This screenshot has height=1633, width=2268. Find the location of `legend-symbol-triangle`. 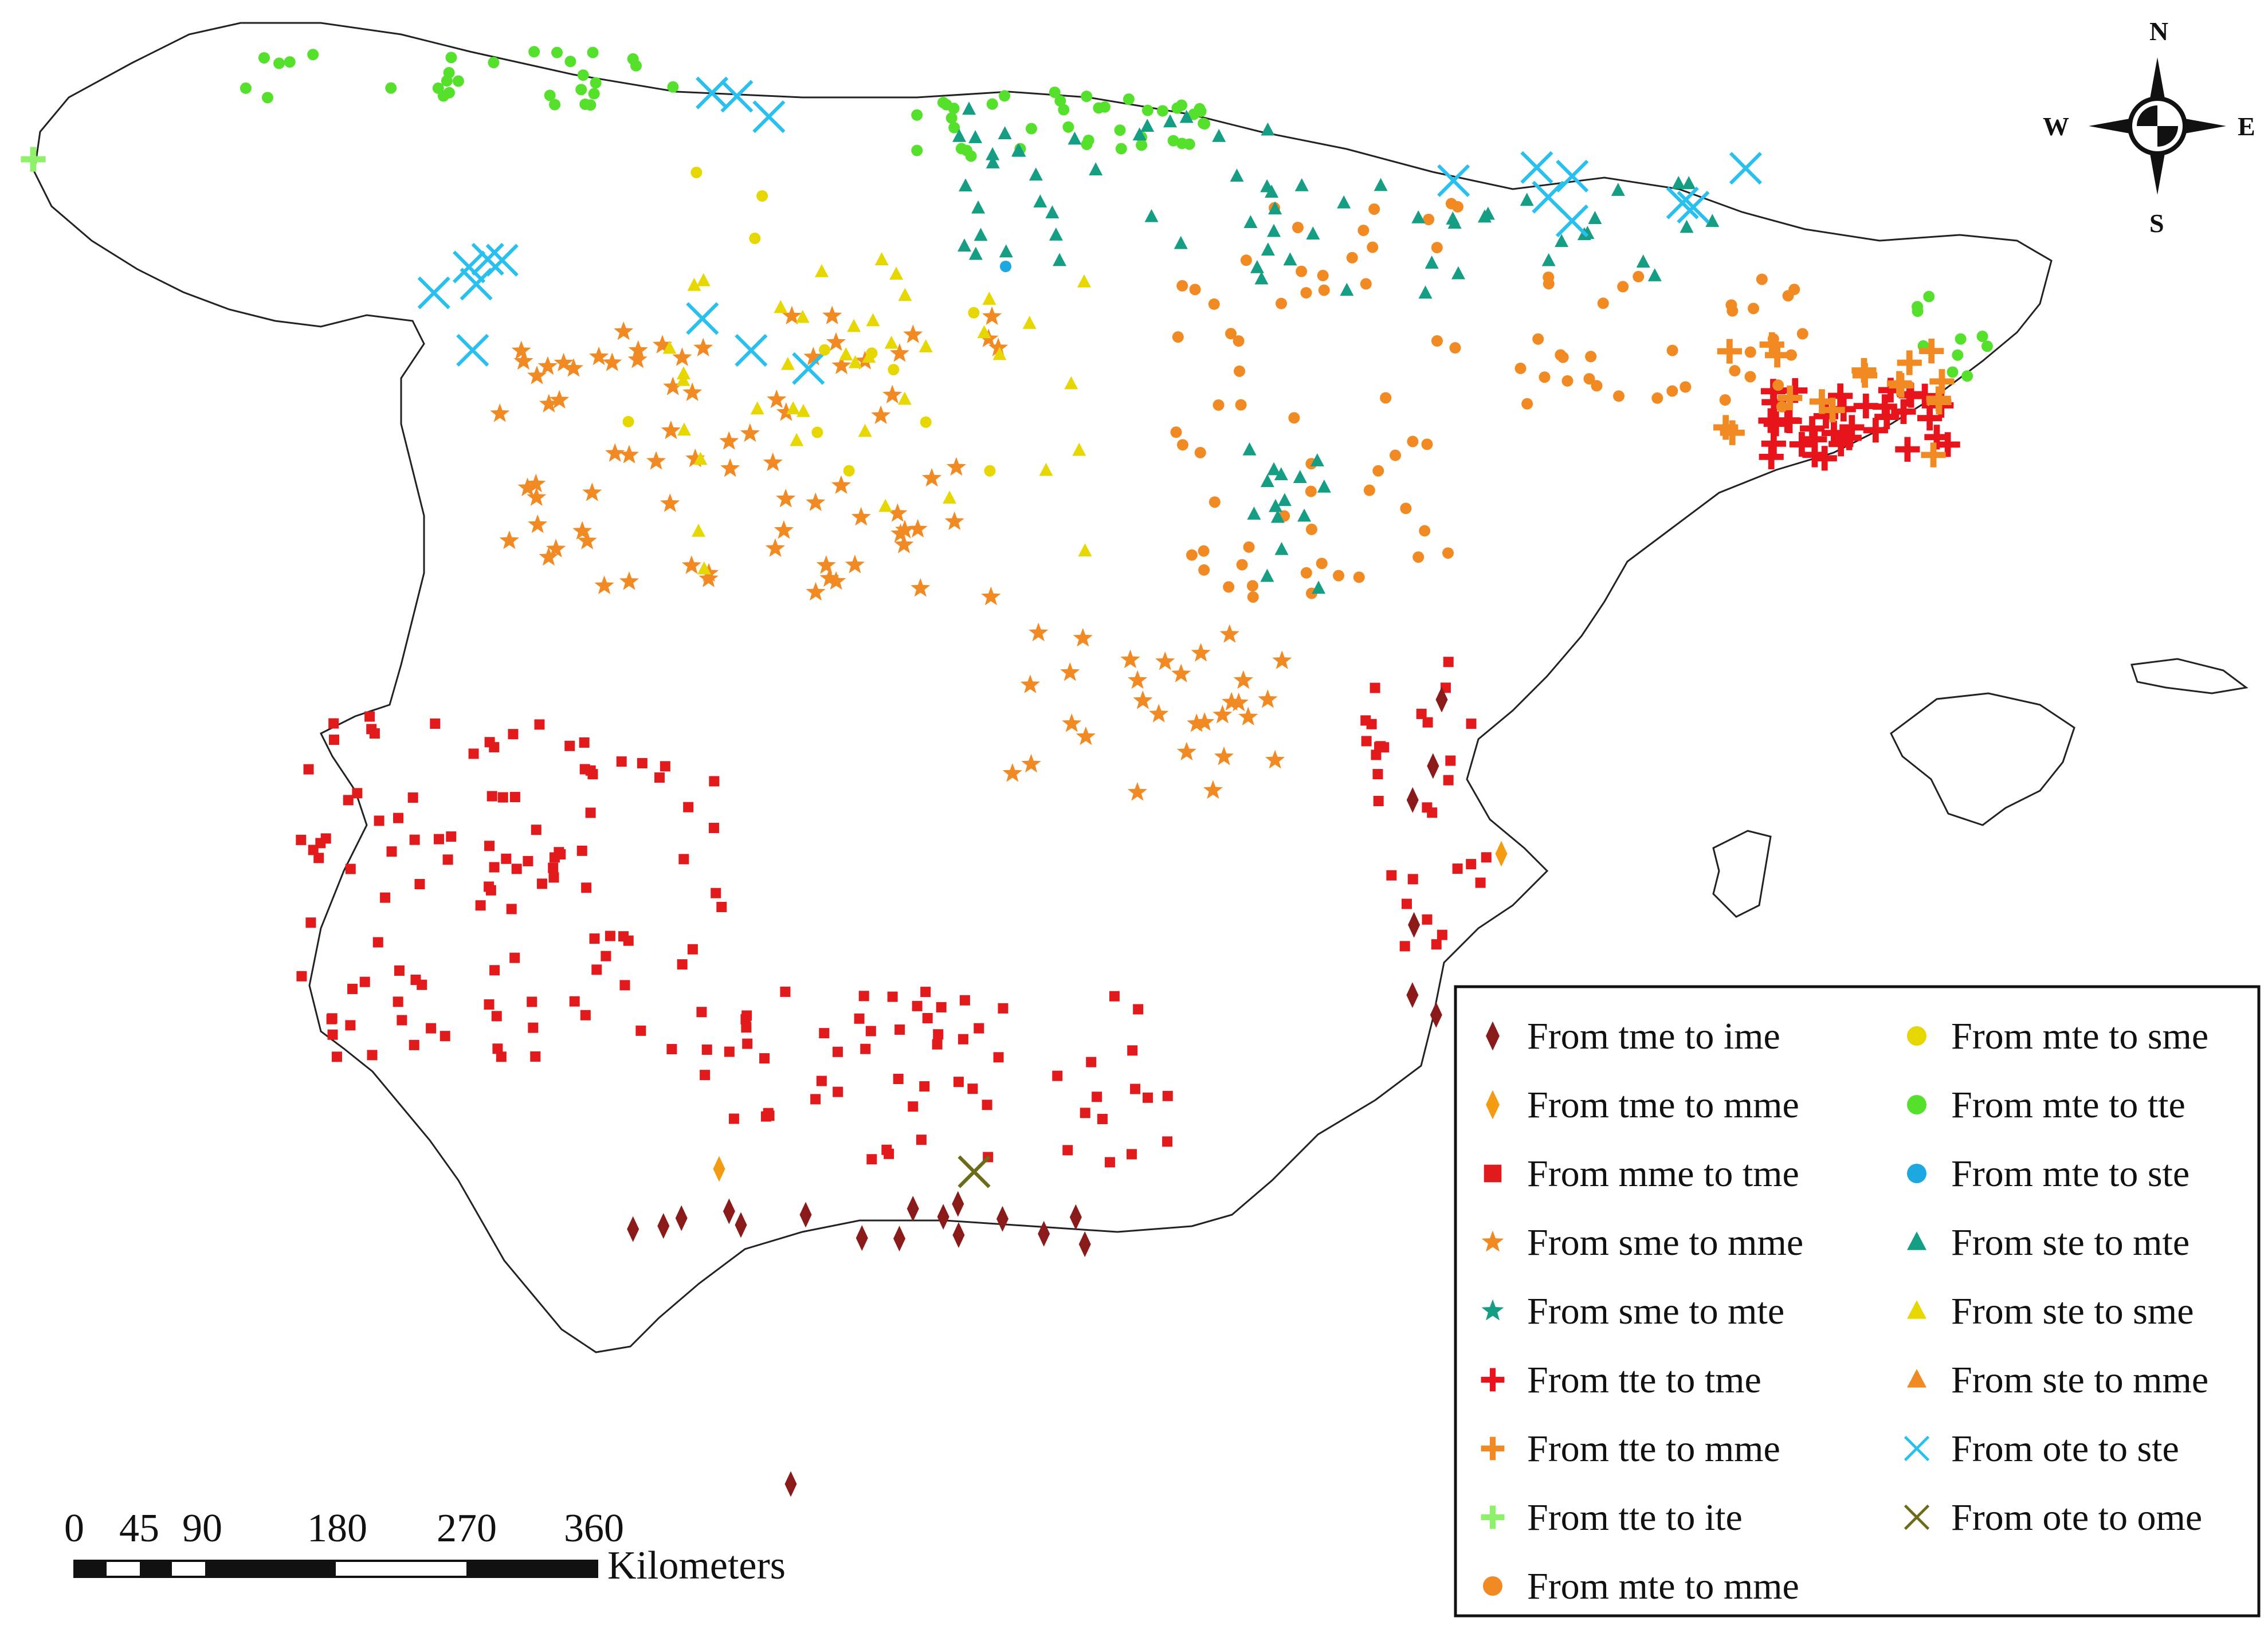

legend-symbol-triangle is located at coordinates (1916, 1310).